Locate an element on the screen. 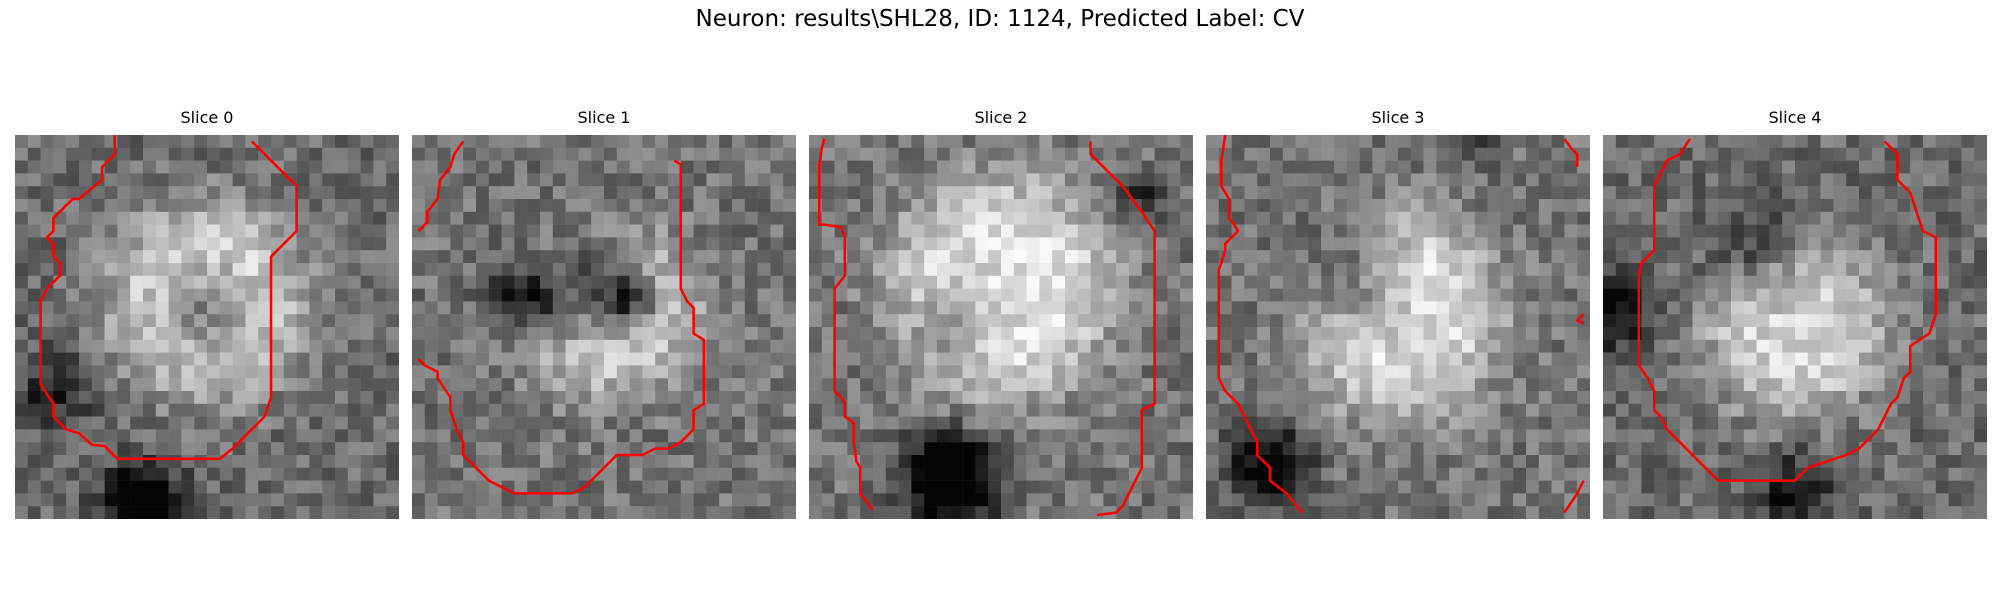 The width and height of the screenshot is (2000, 600). slice-title: Slice 0 is located at coordinates (207, 117).